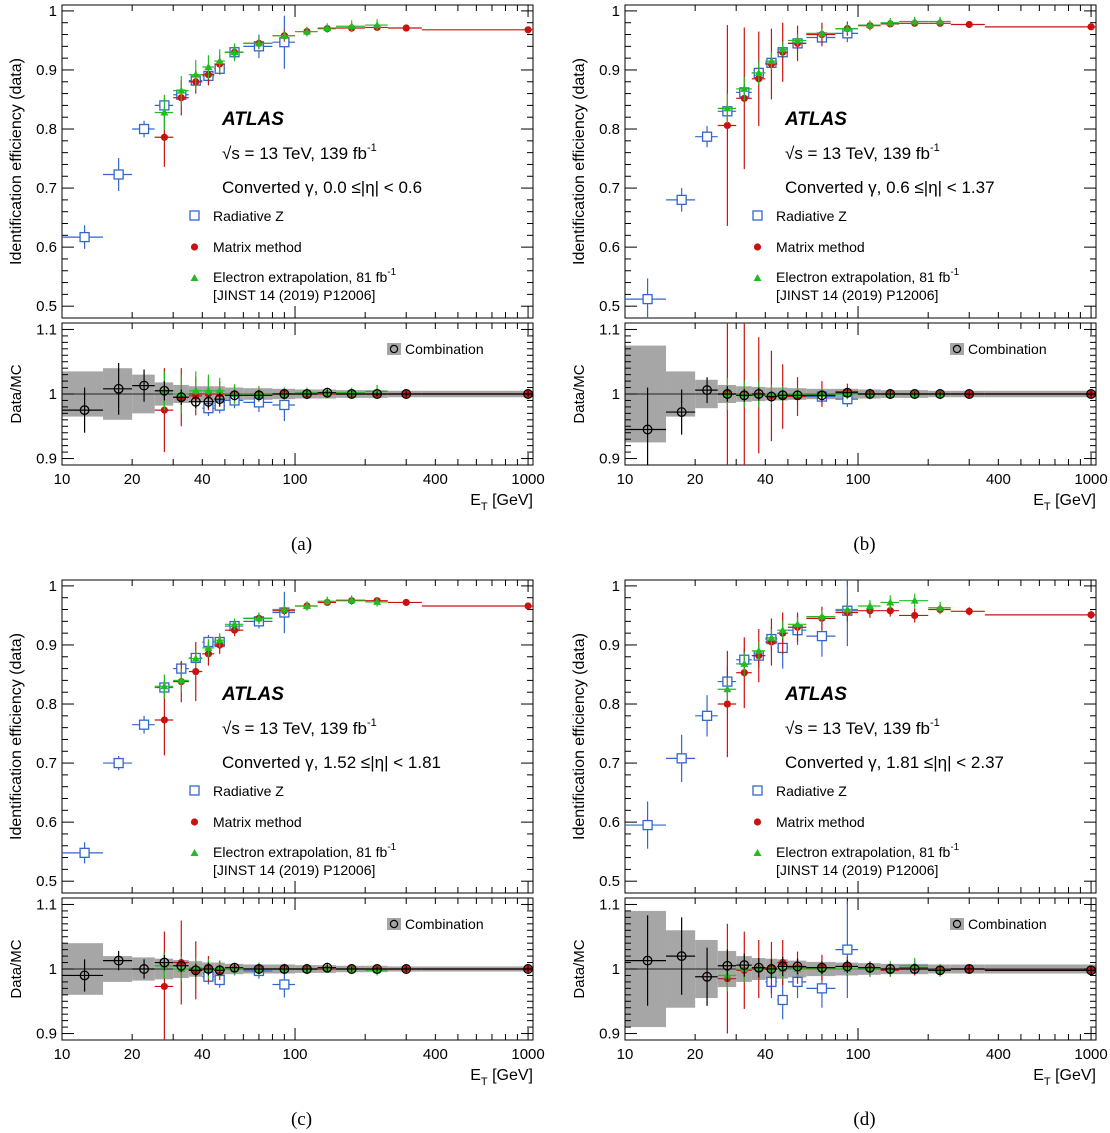 The width and height of the screenshot is (1110, 1133). What do you see at coordinates (757, 247) in the screenshot?
I see `legend-mm-marker` at bounding box center [757, 247].